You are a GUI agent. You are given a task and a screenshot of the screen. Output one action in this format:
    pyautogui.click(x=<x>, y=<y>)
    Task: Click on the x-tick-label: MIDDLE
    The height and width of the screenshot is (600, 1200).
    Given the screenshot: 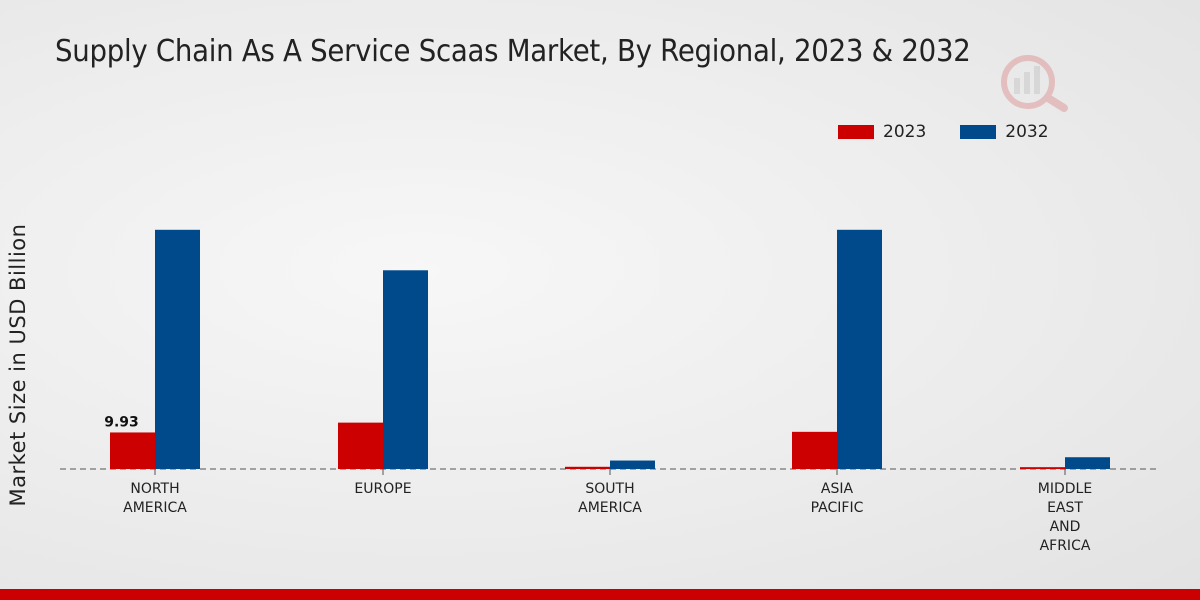 What is the action you would take?
    pyautogui.click(x=1065, y=489)
    